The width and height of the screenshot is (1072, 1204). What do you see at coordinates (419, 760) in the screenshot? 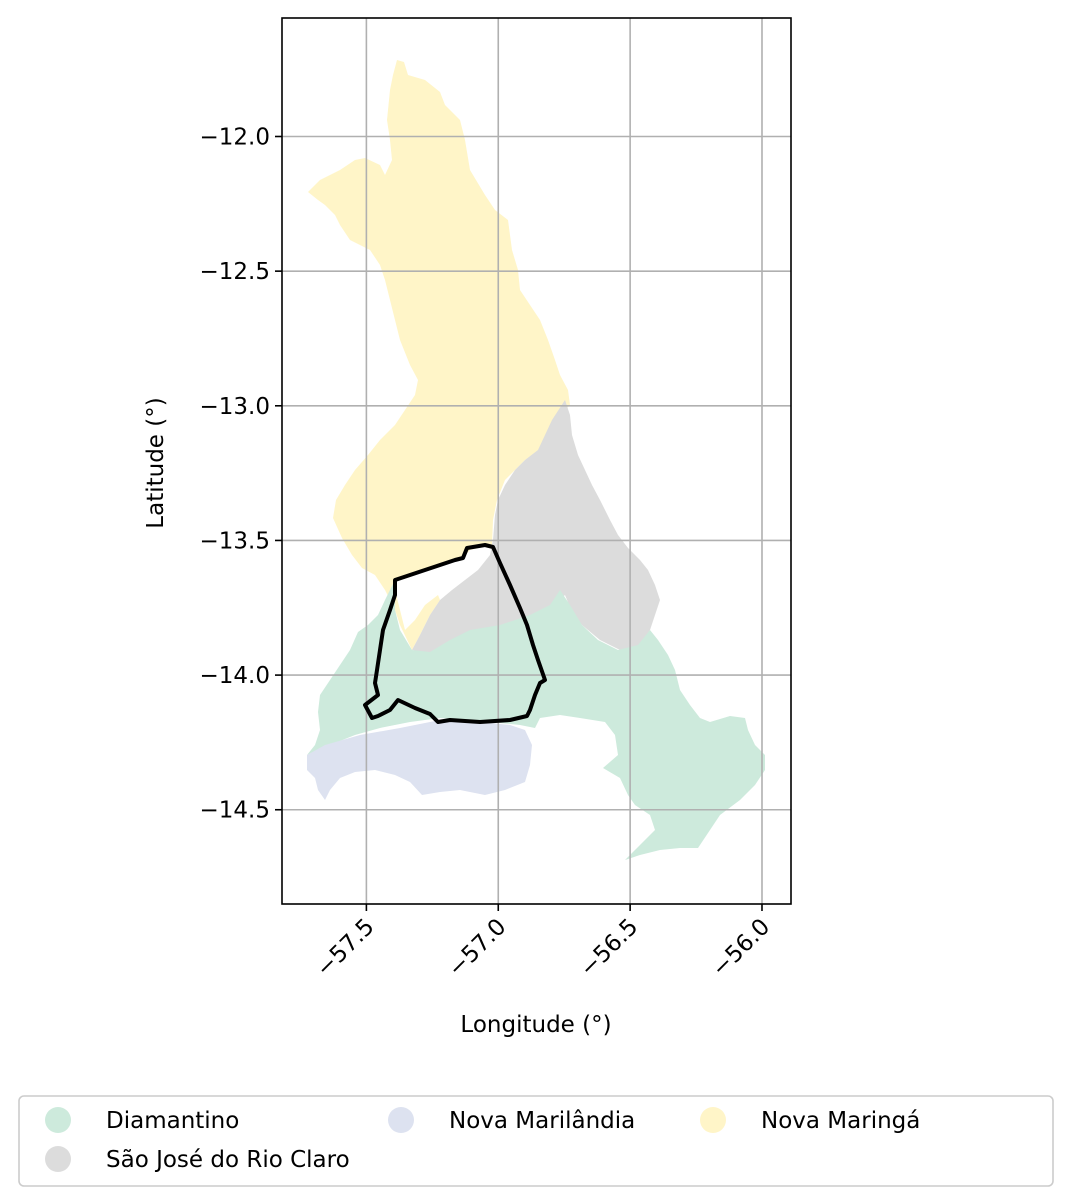
I see `region-nova-marilandia` at bounding box center [419, 760].